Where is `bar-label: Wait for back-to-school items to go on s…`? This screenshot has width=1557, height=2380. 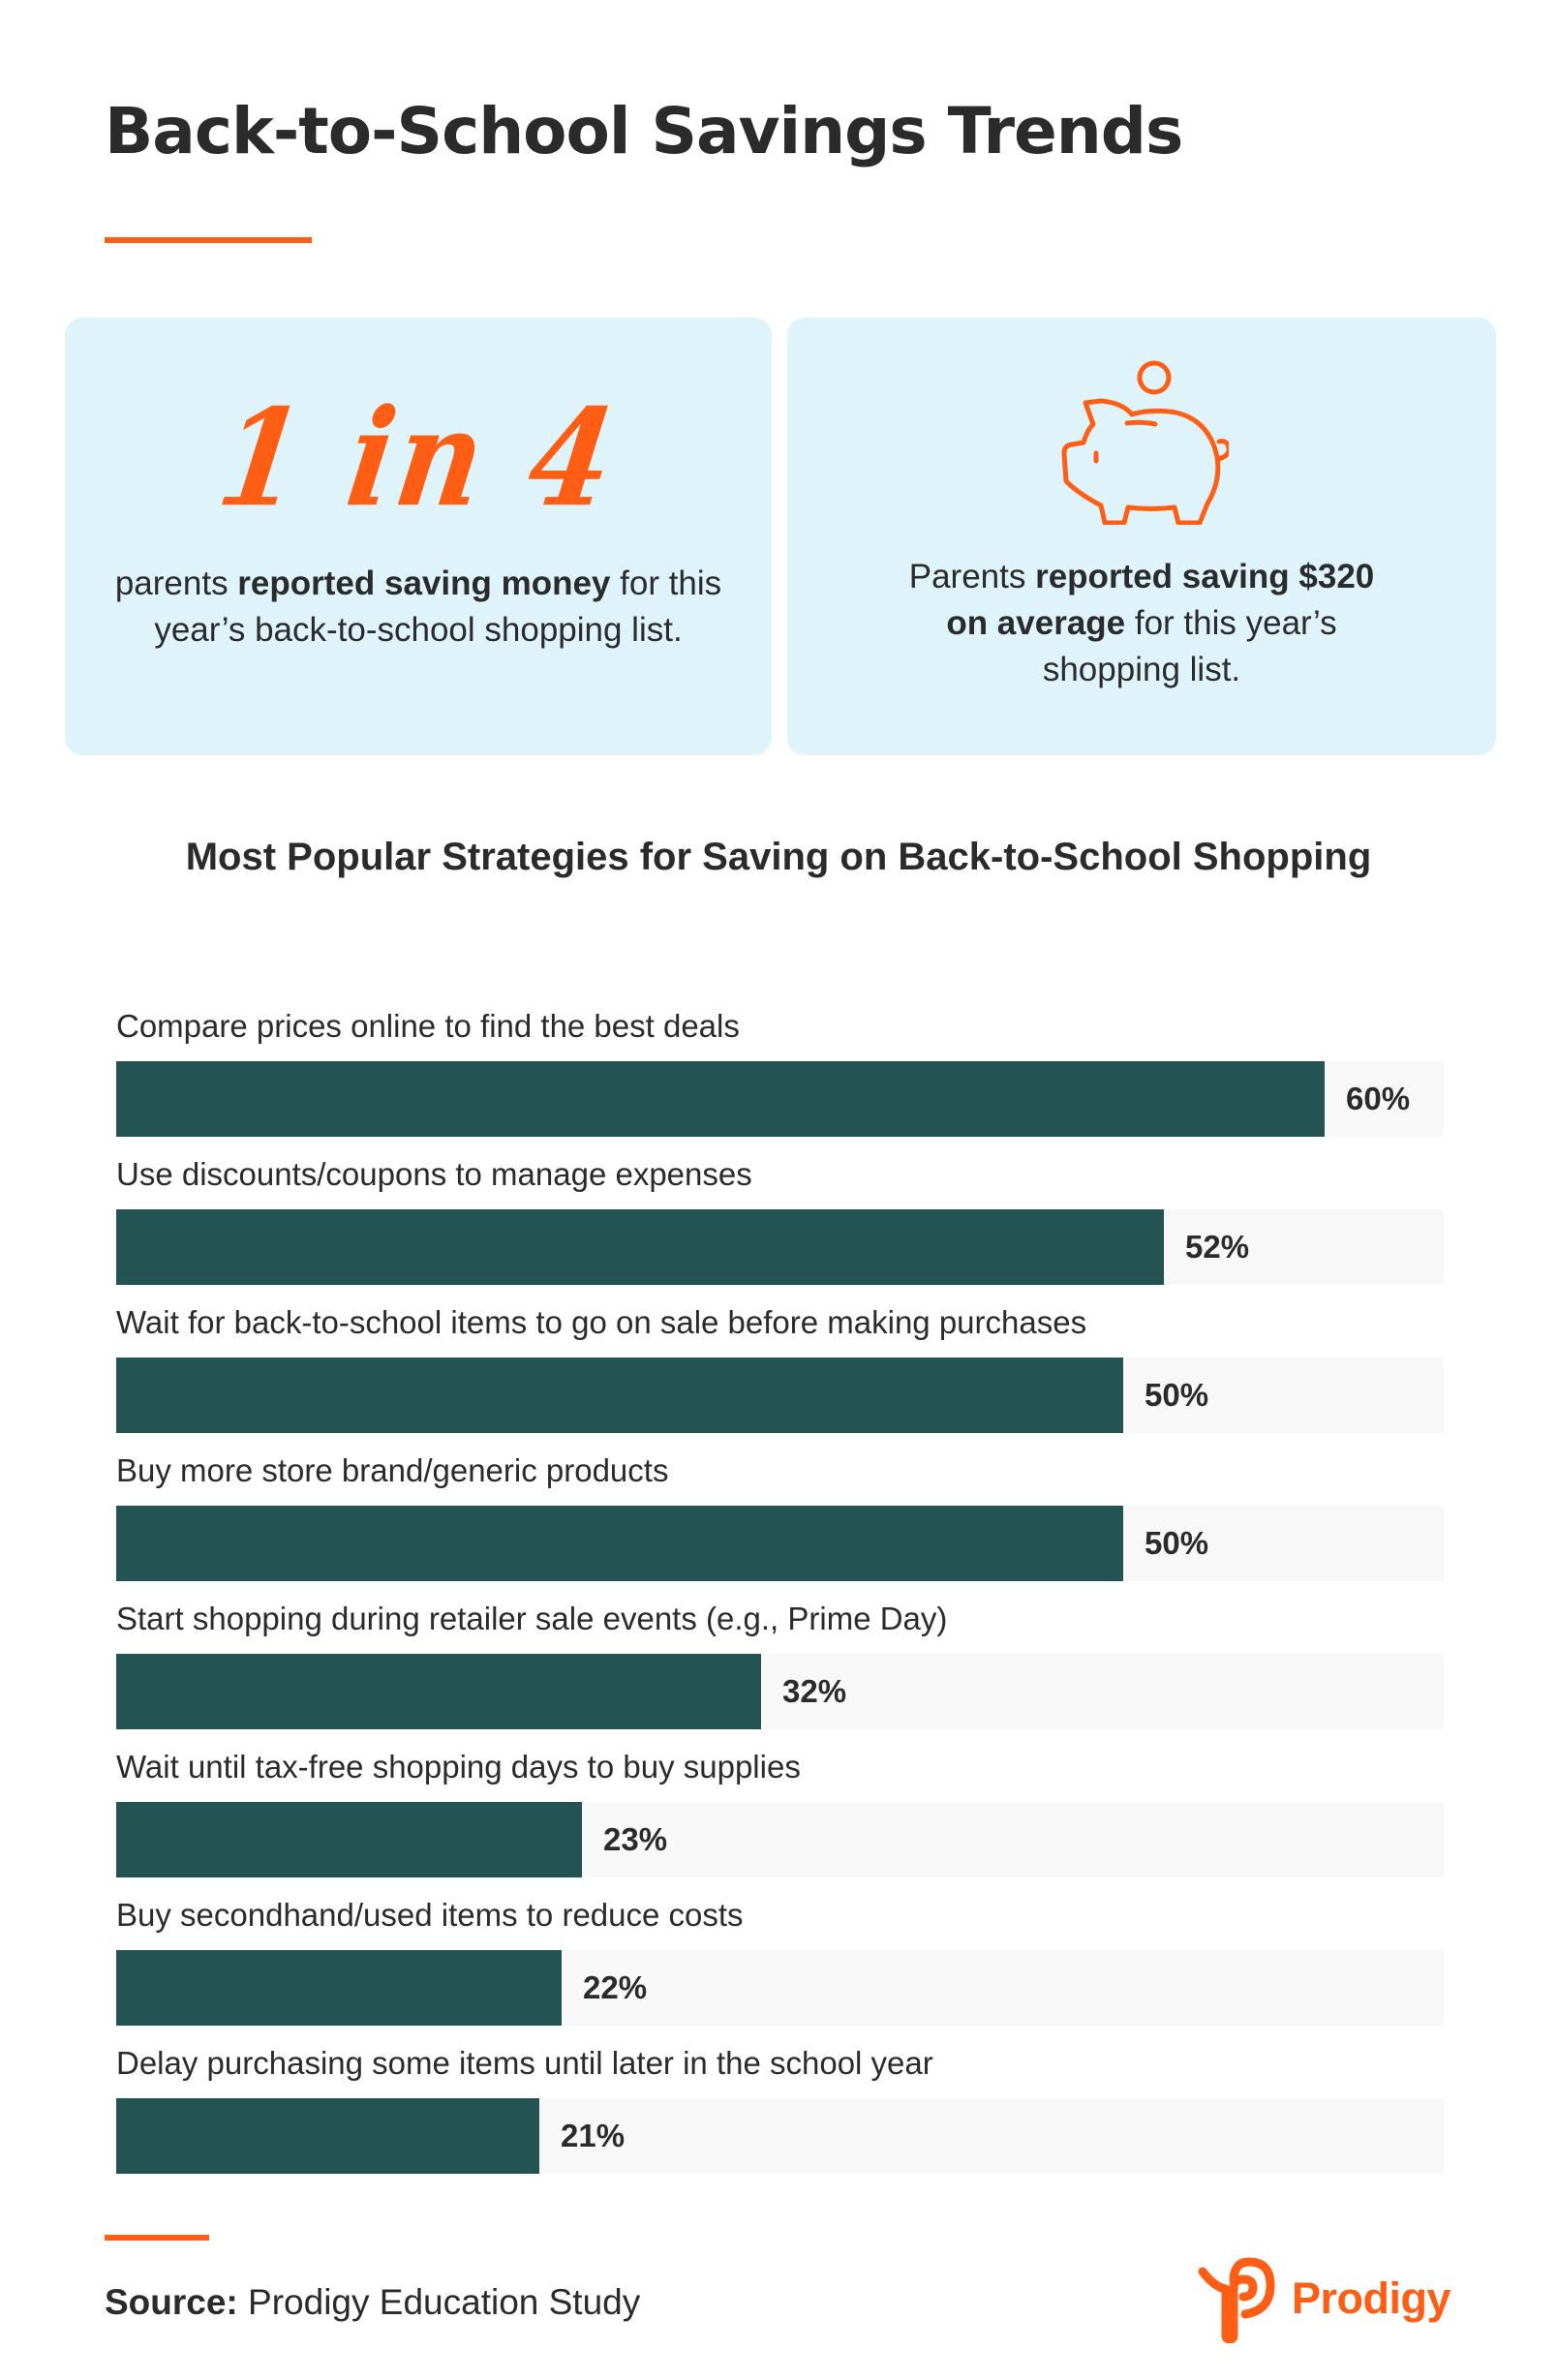 bar-label: Wait for back-to-school items to go on s… is located at coordinates (602, 1322).